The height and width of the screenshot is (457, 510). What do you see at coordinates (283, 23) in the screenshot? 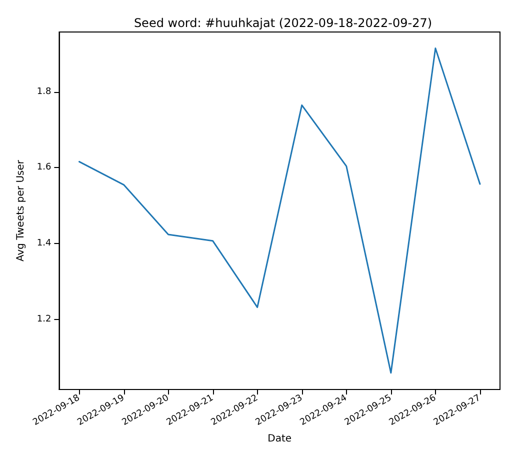
I see `chart-title: Seed word: #huuhkajat (2022-09-18-2022-09-27)` at bounding box center [283, 23].